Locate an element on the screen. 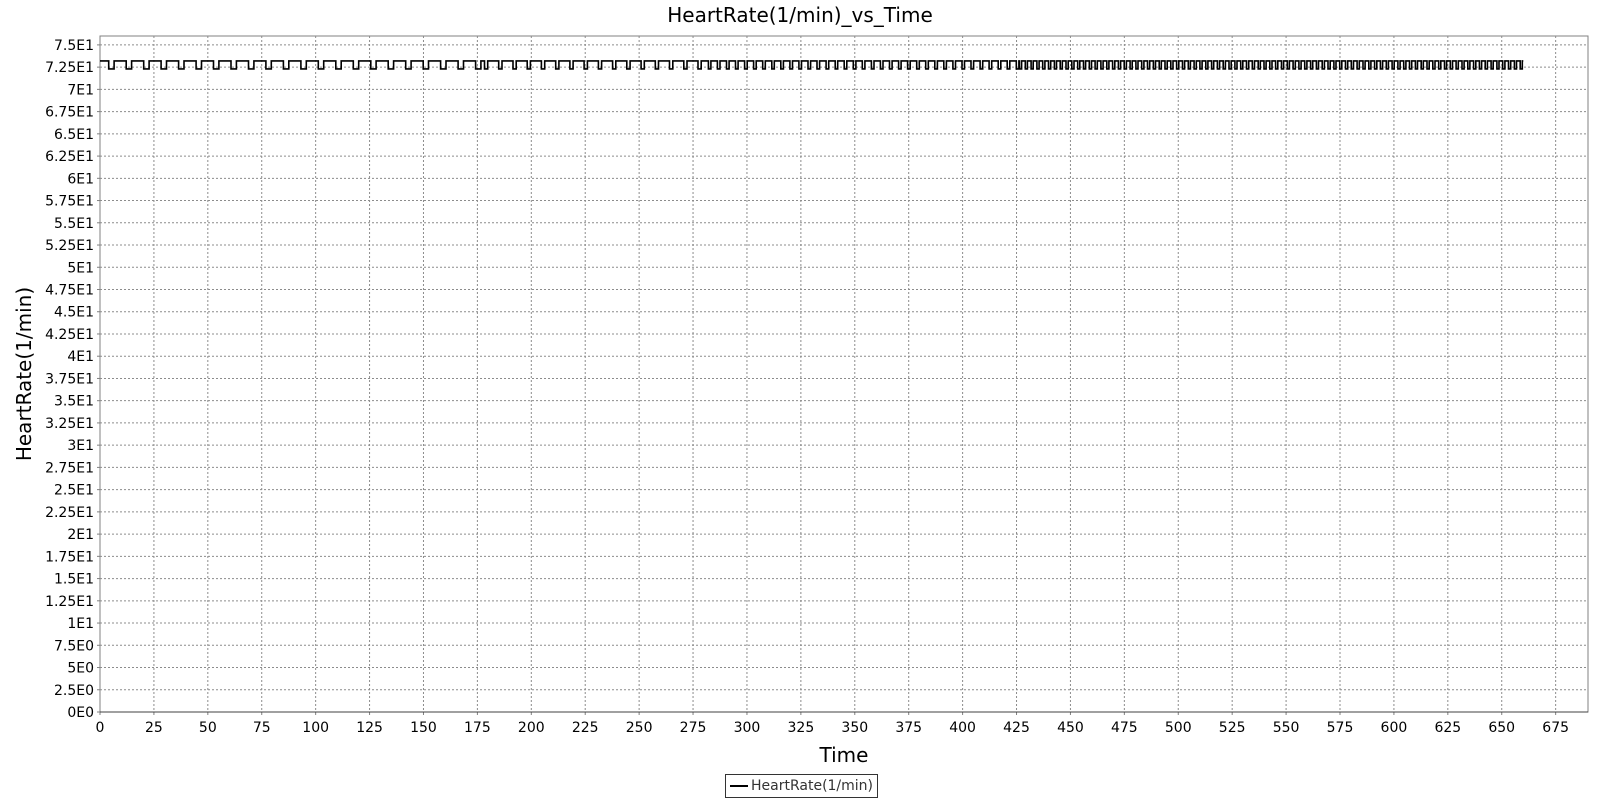  x-tick-label: 0 is located at coordinates (100, 728).